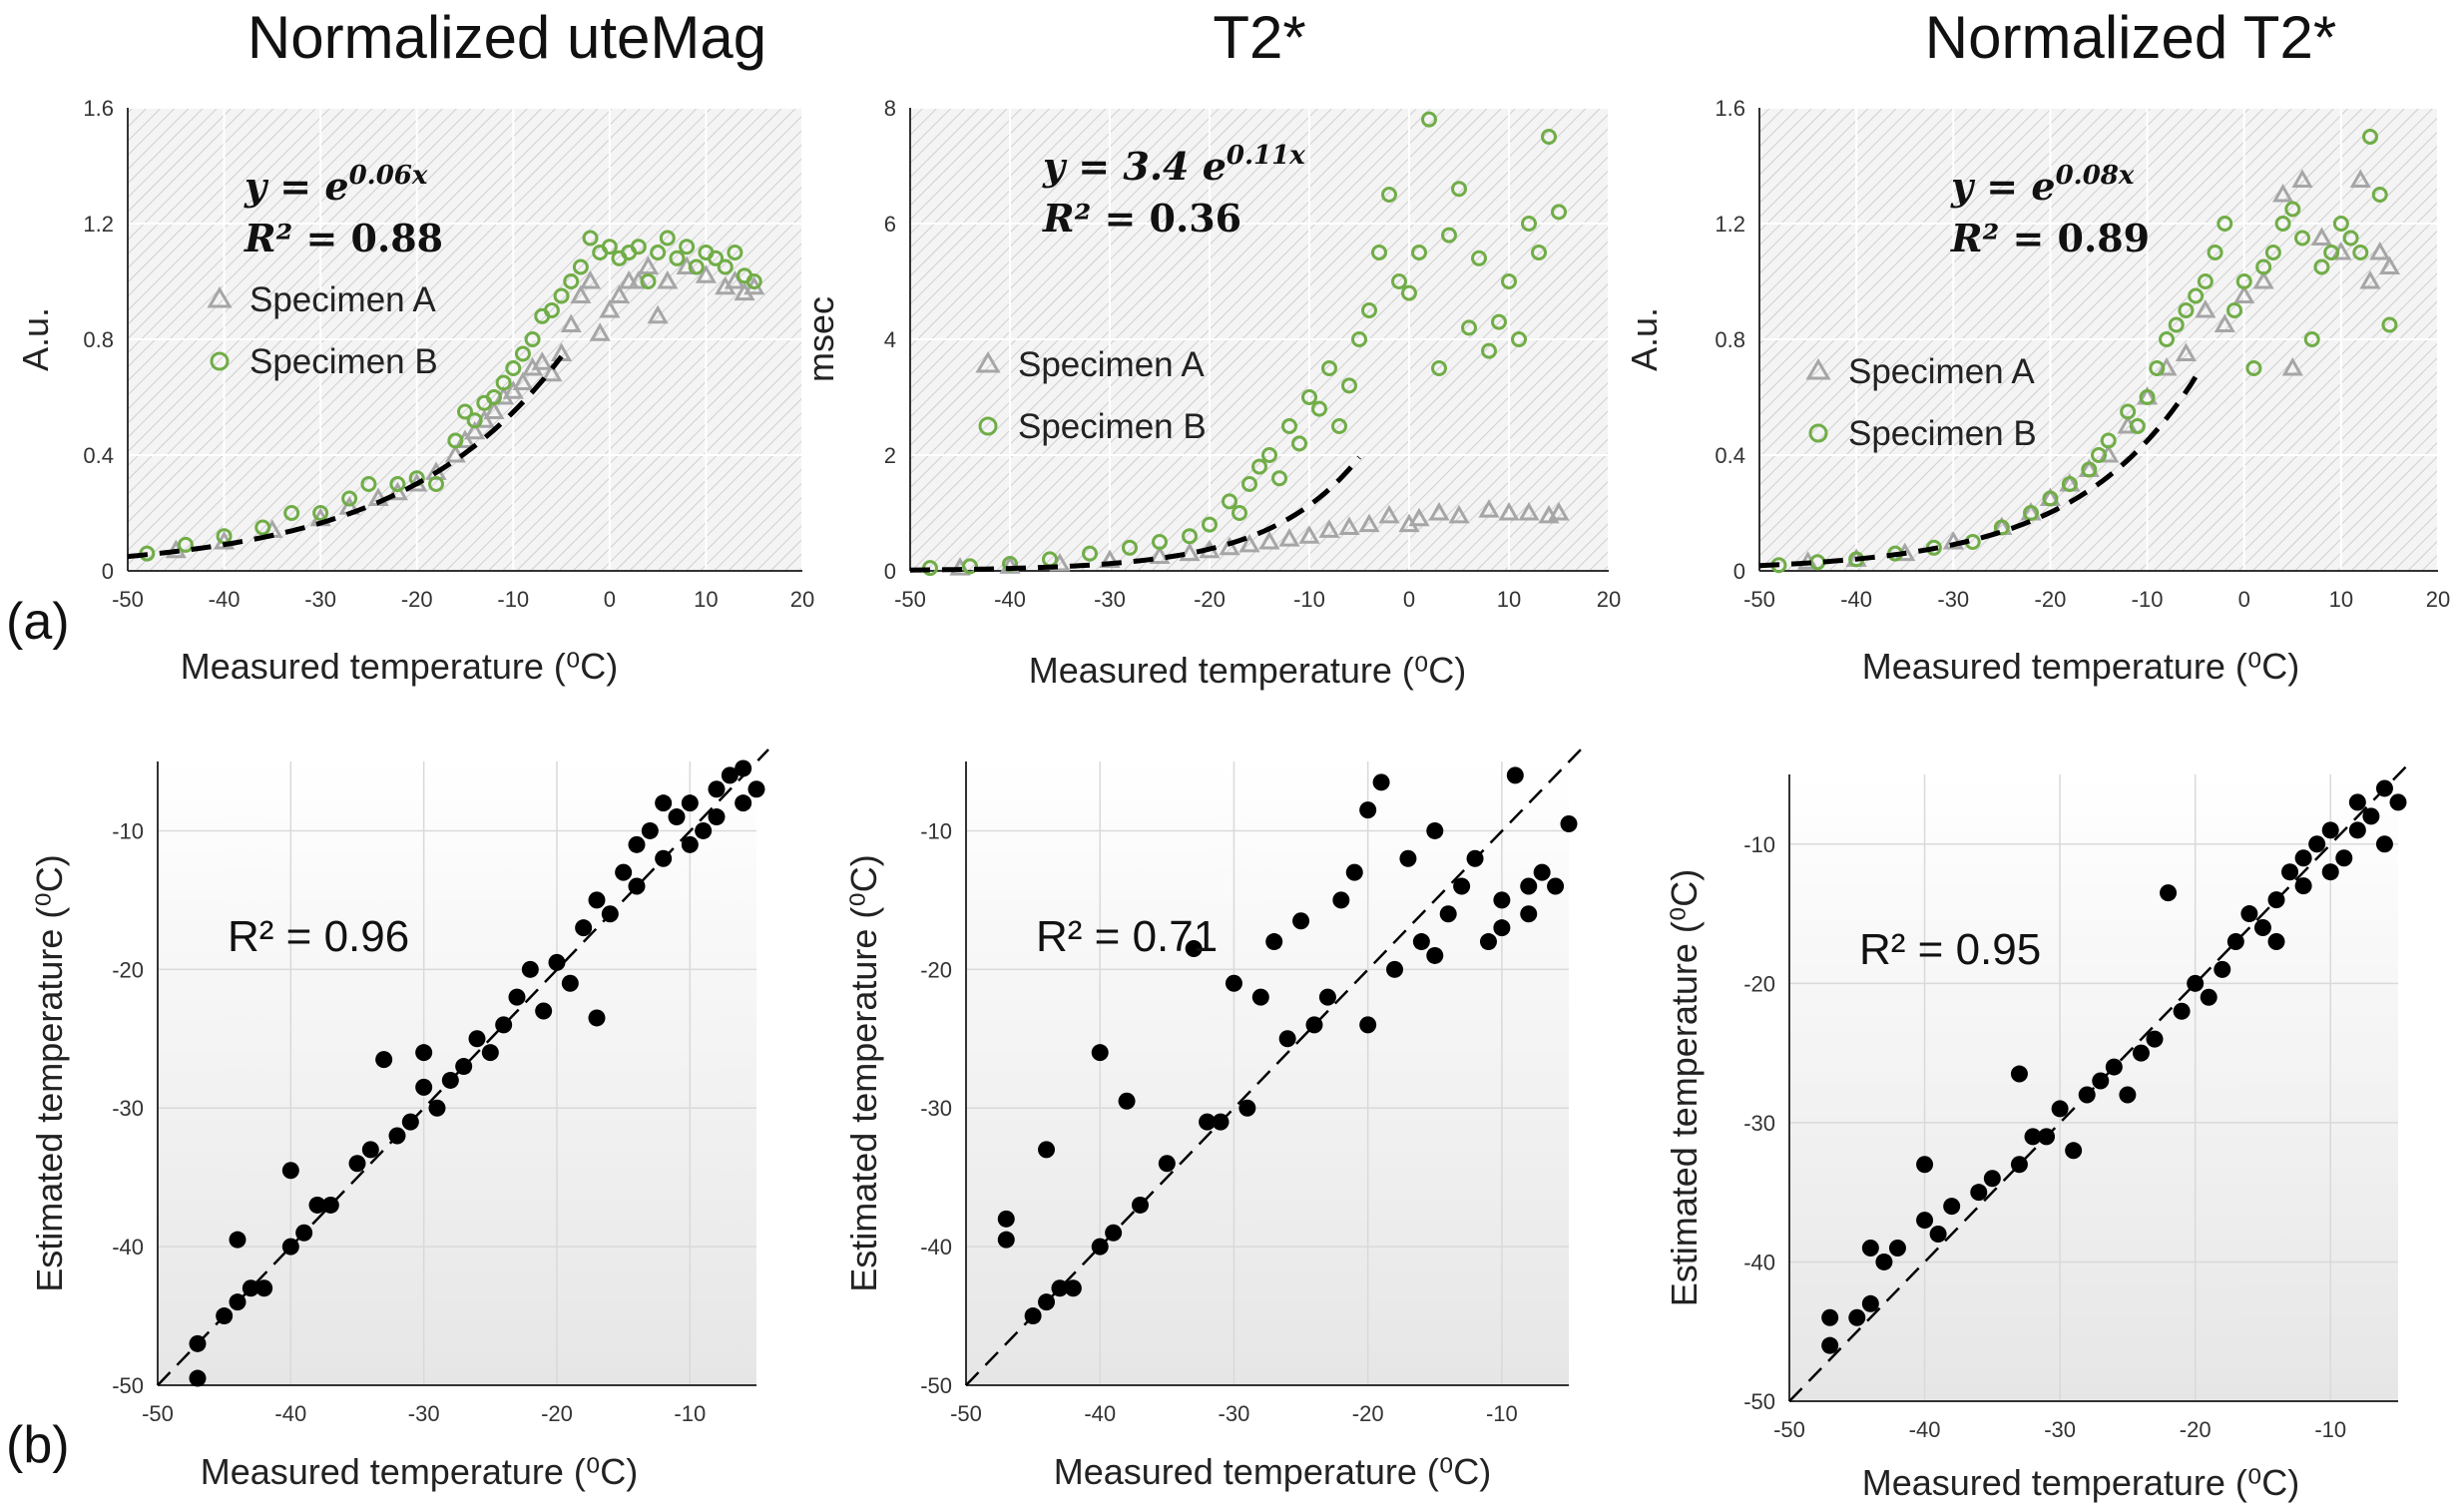 Image resolution: width=2464 pixels, height=1510 pixels. Describe the element at coordinates (2081, 1483) in the screenshot. I see `x-axis-label: Measured temperature (⁰C)` at that location.